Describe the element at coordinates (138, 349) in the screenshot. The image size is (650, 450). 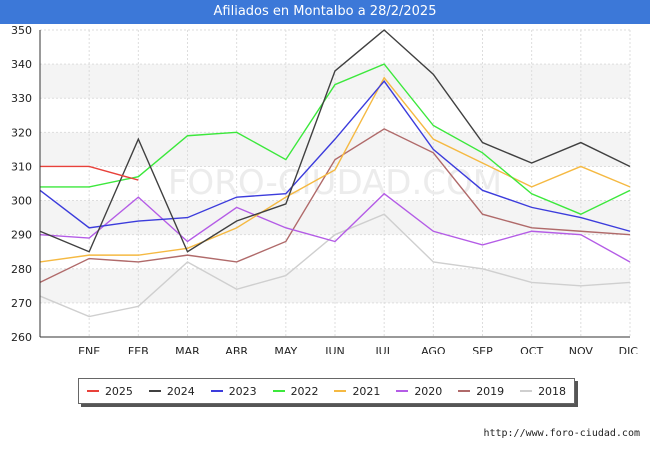
I see `x-tick-label: FEB` at that location.